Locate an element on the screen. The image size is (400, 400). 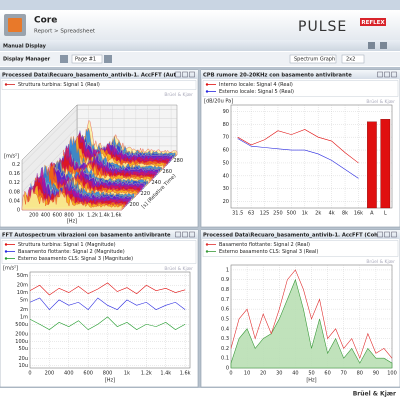
graph-select-label: Spectrum Graph is located at coordinates (314, 60).